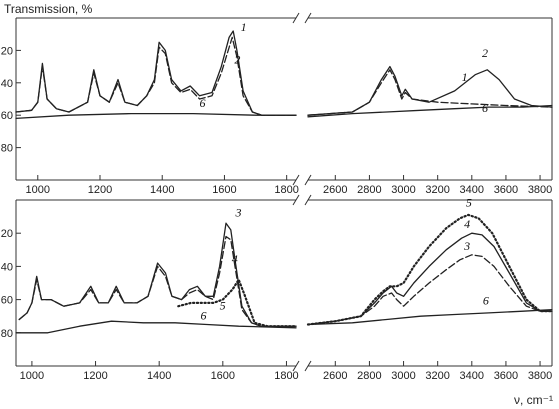  I want to click on bottom-right-break-bottom, so click(308, 366).